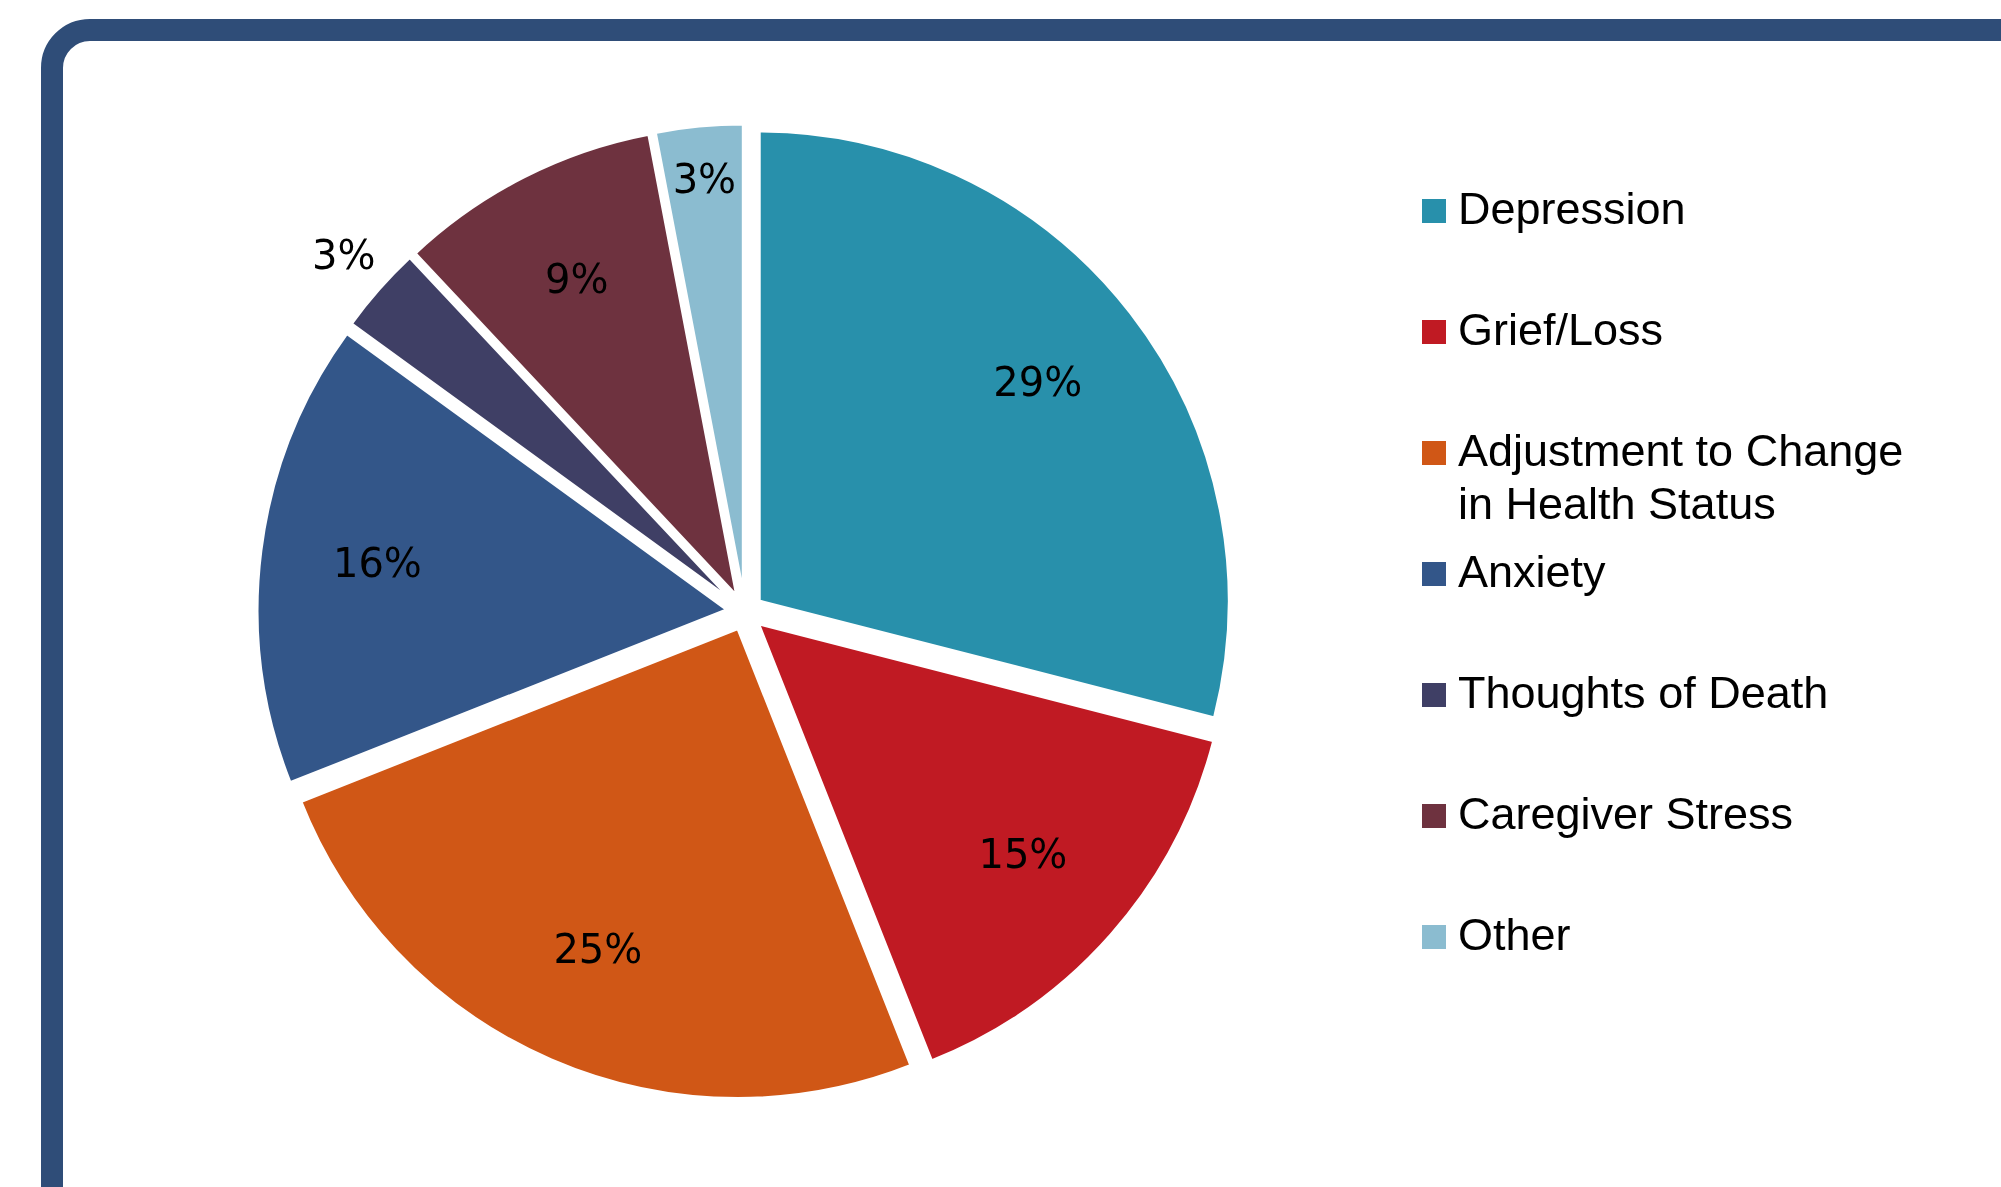  Describe the element at coordinates (1038, 381) in the screenshot. I see `data-label: 29%` at that location.